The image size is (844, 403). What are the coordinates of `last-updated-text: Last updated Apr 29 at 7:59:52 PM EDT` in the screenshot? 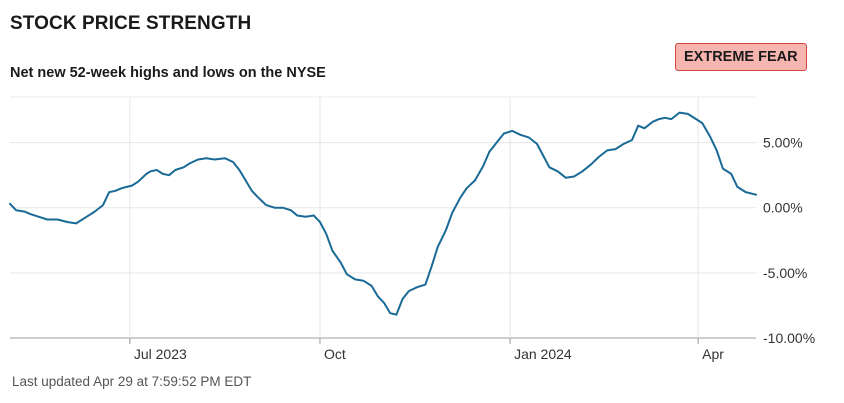 It's located at (132, 381).